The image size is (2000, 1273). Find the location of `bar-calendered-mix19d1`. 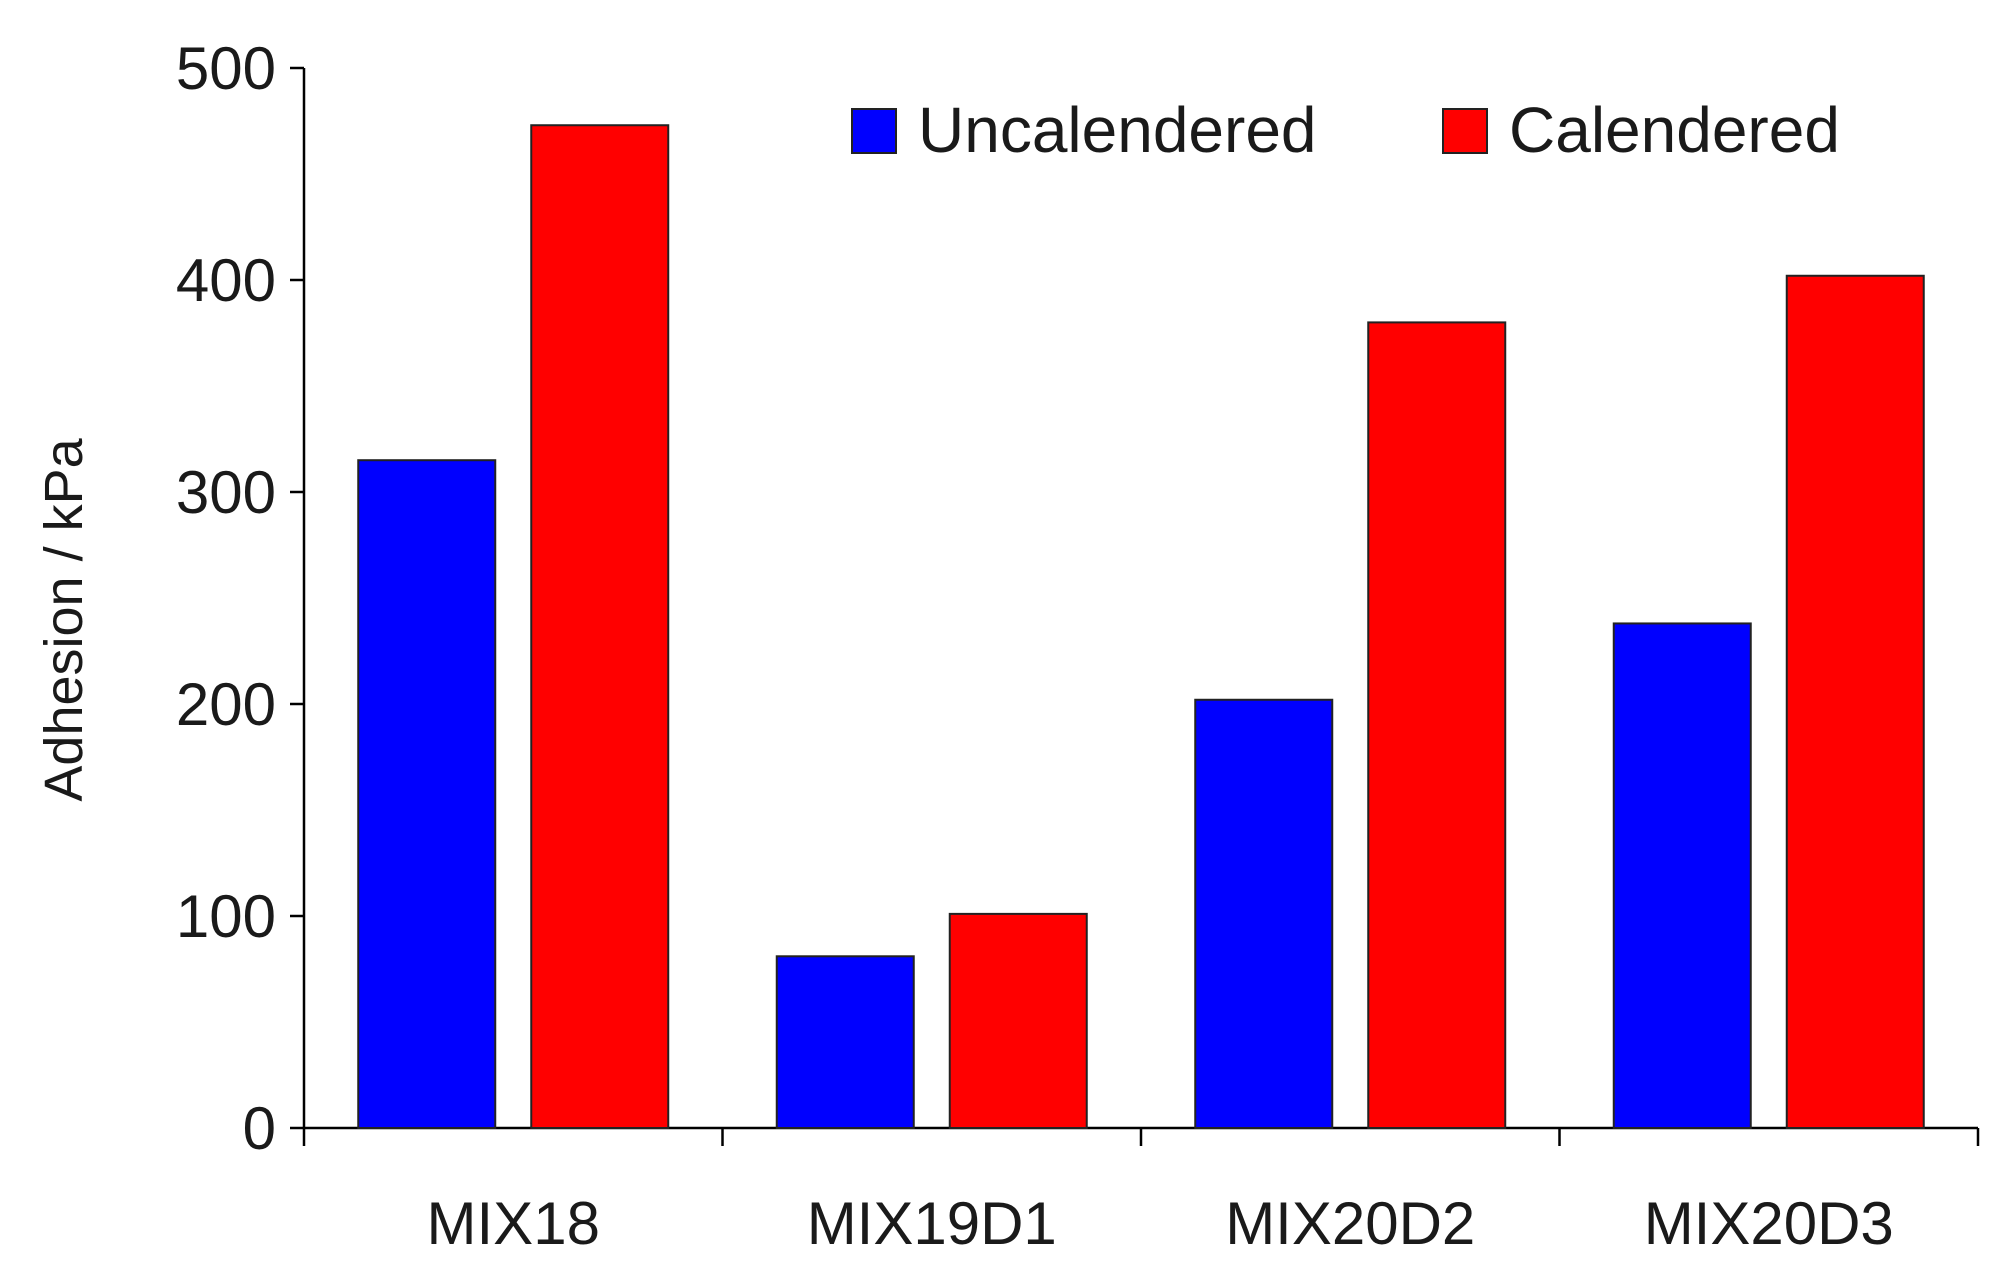

bar-calendered-mix19d1 is located at coordinates (1018, 1020).